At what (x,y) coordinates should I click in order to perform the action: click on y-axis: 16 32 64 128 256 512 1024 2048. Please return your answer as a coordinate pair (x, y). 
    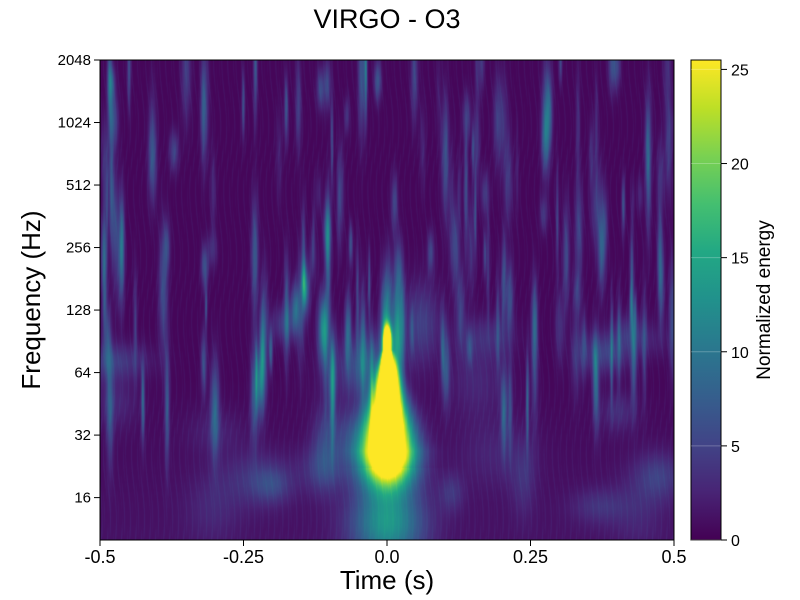
    Looking at the image, I should click on (79, 279).